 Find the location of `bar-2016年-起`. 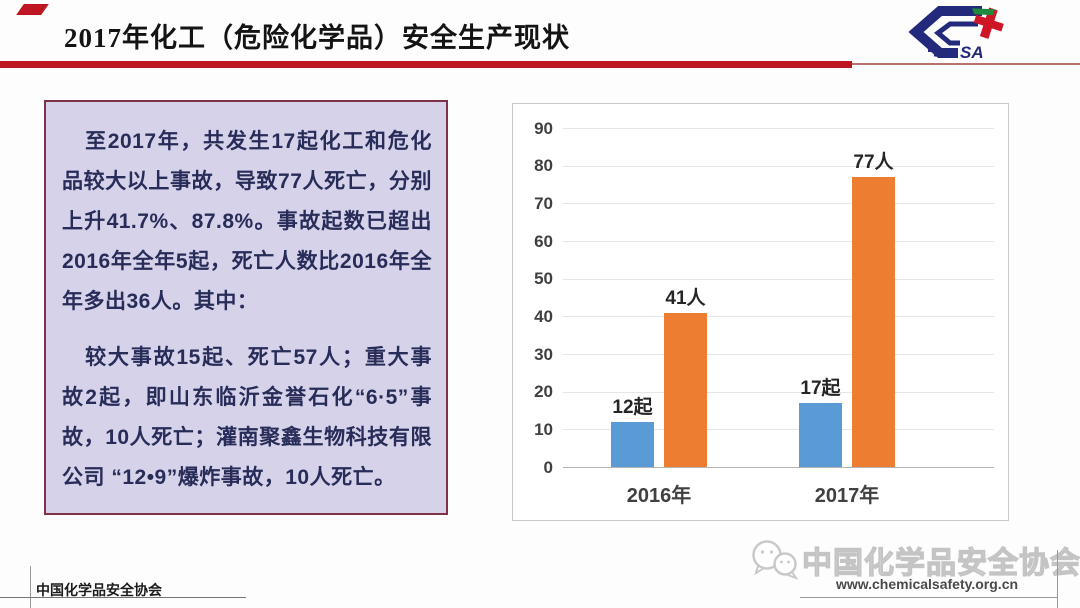

bar-2016年-起 is located at coordinates (632, 444).